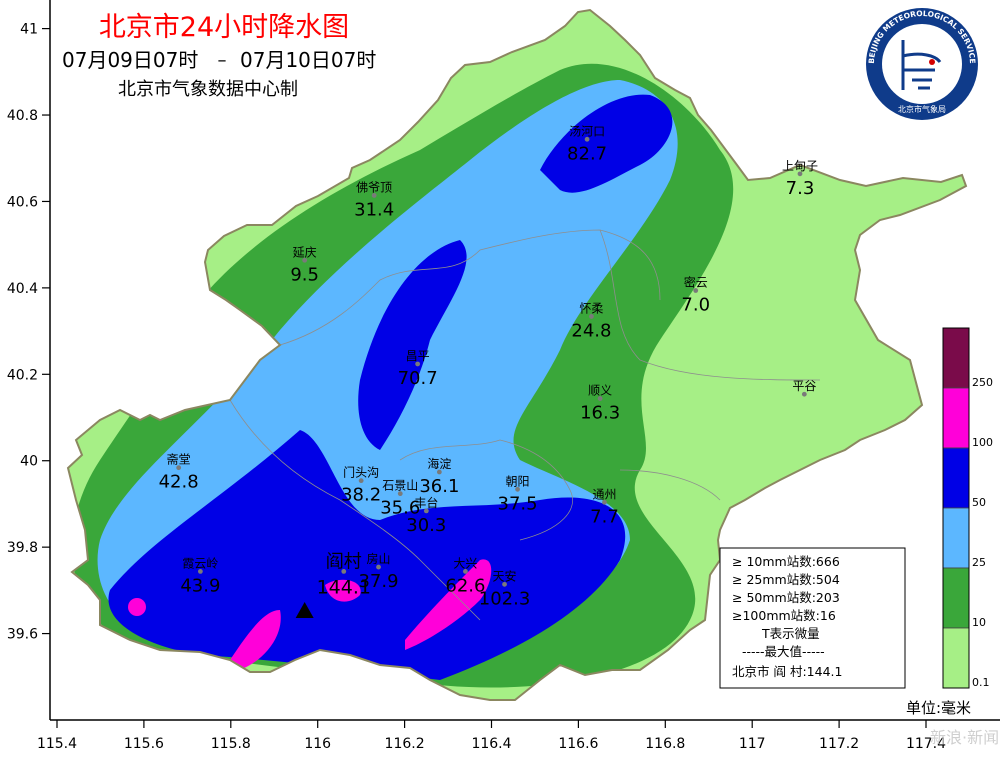  What do you see at coordinates (179, 482) in the screenshot?
I see `station-value: 42.8` at bounding box center [179, 482].